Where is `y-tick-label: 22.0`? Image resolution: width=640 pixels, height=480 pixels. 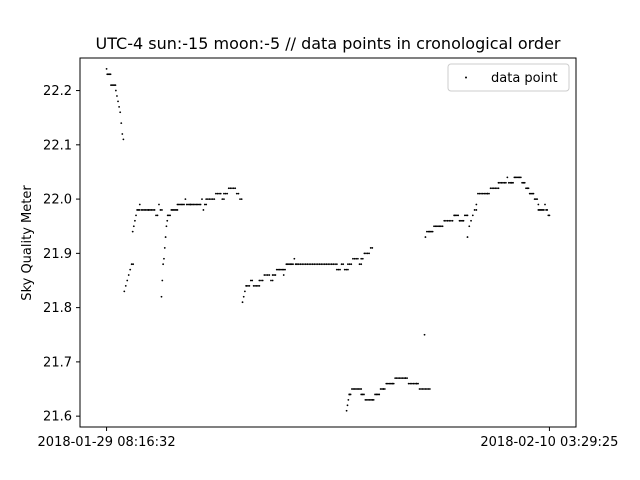
y-tick-label: 22.0 is located at coordinates (57, 200).